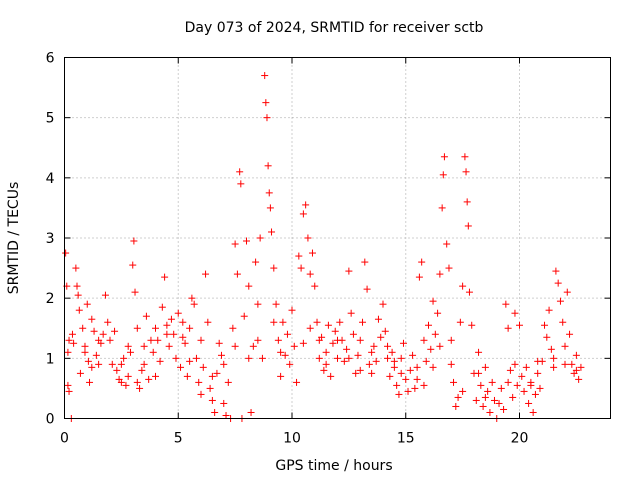 The image size is (640, 480). I want to click on x-tick-label: 15, so click(406, 439).